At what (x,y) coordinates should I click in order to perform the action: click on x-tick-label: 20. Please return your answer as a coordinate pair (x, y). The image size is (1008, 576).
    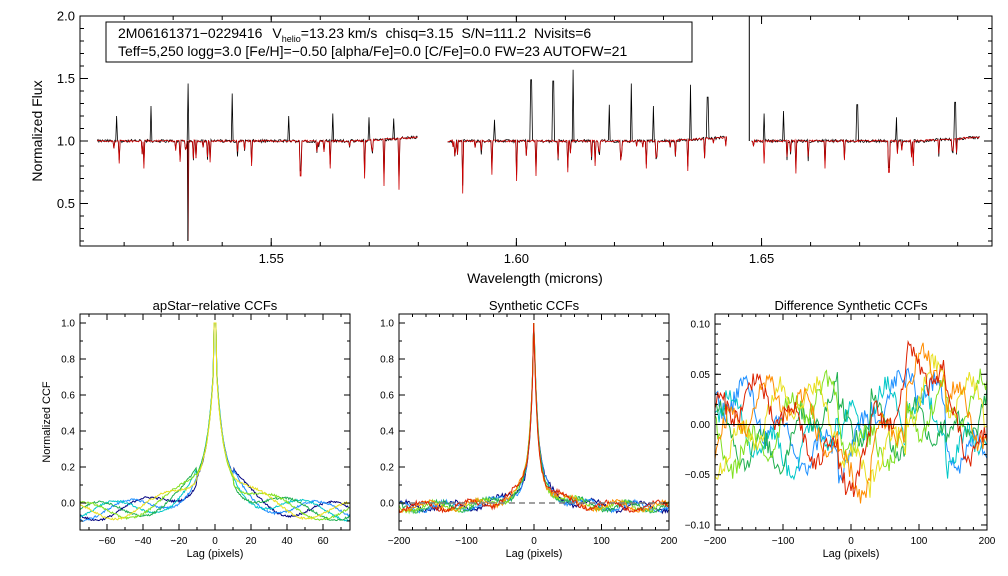
    Looking at the image, I should click on (251, 541).